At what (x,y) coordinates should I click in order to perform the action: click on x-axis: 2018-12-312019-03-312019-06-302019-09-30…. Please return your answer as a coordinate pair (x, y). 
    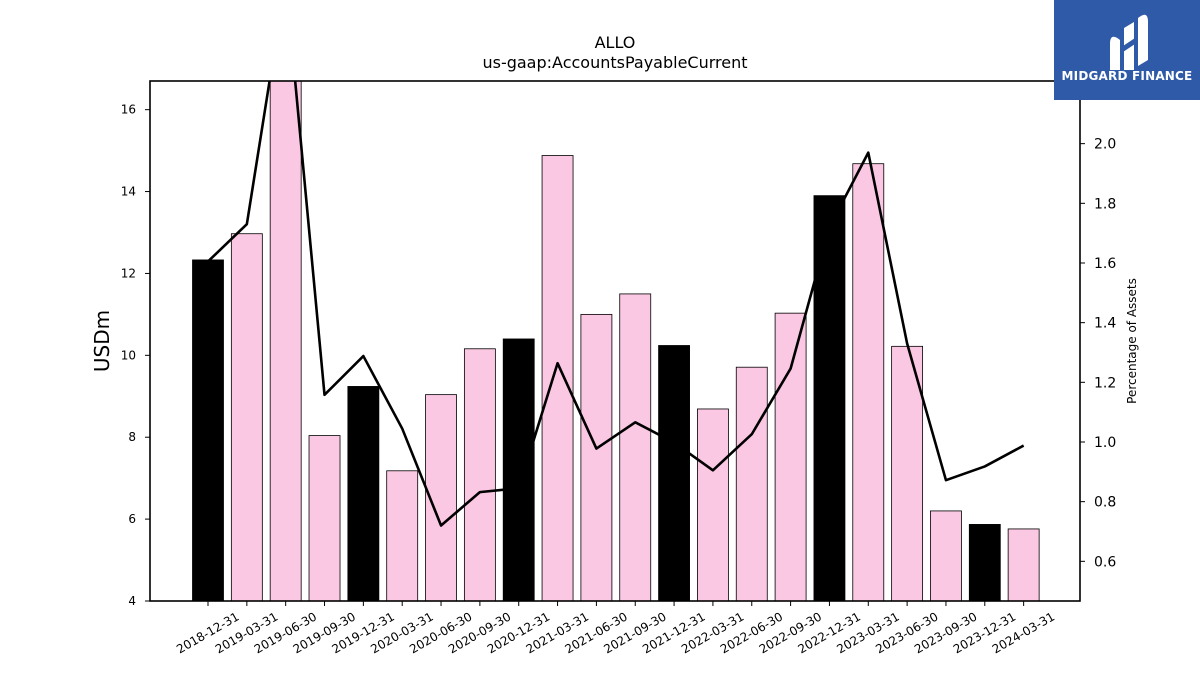
    Looking at the image, I should click on (615, 628).